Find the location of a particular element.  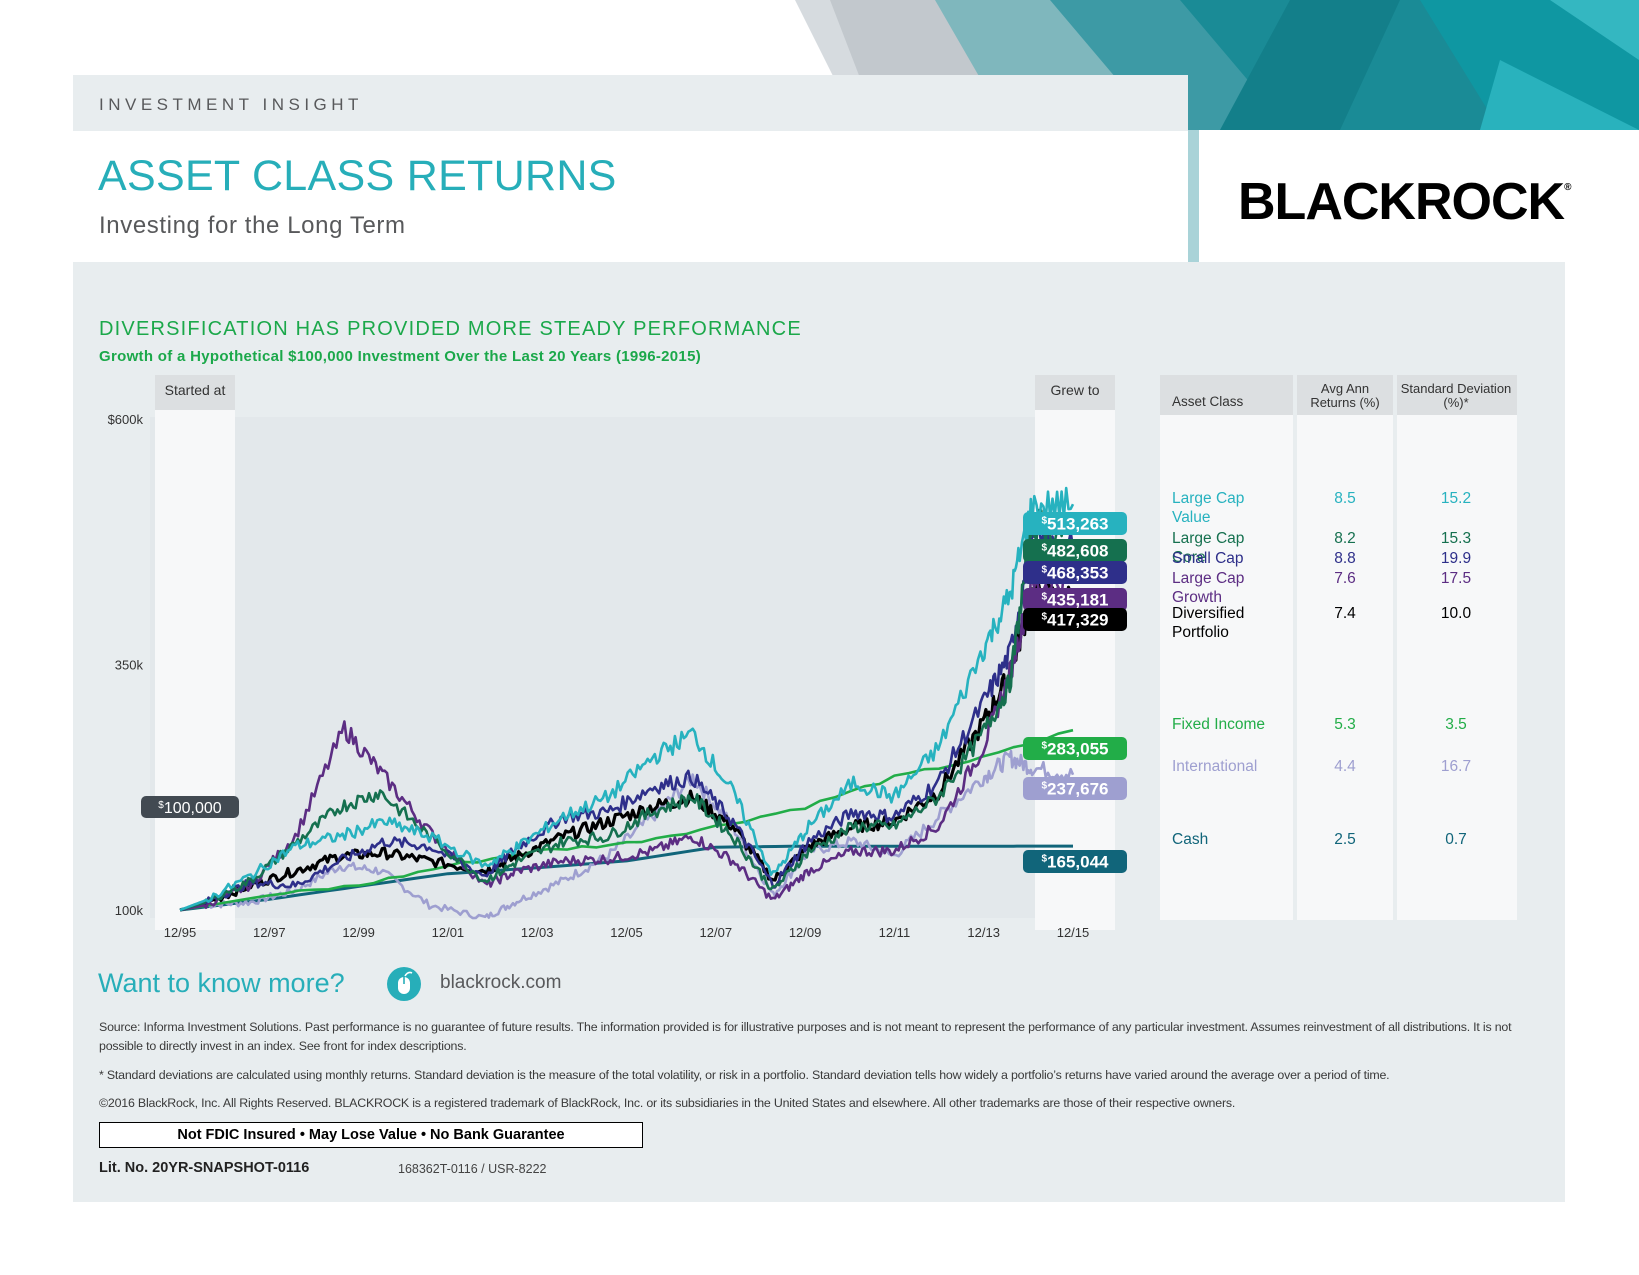

table-header-bg is located at coordinates (1338, 395).